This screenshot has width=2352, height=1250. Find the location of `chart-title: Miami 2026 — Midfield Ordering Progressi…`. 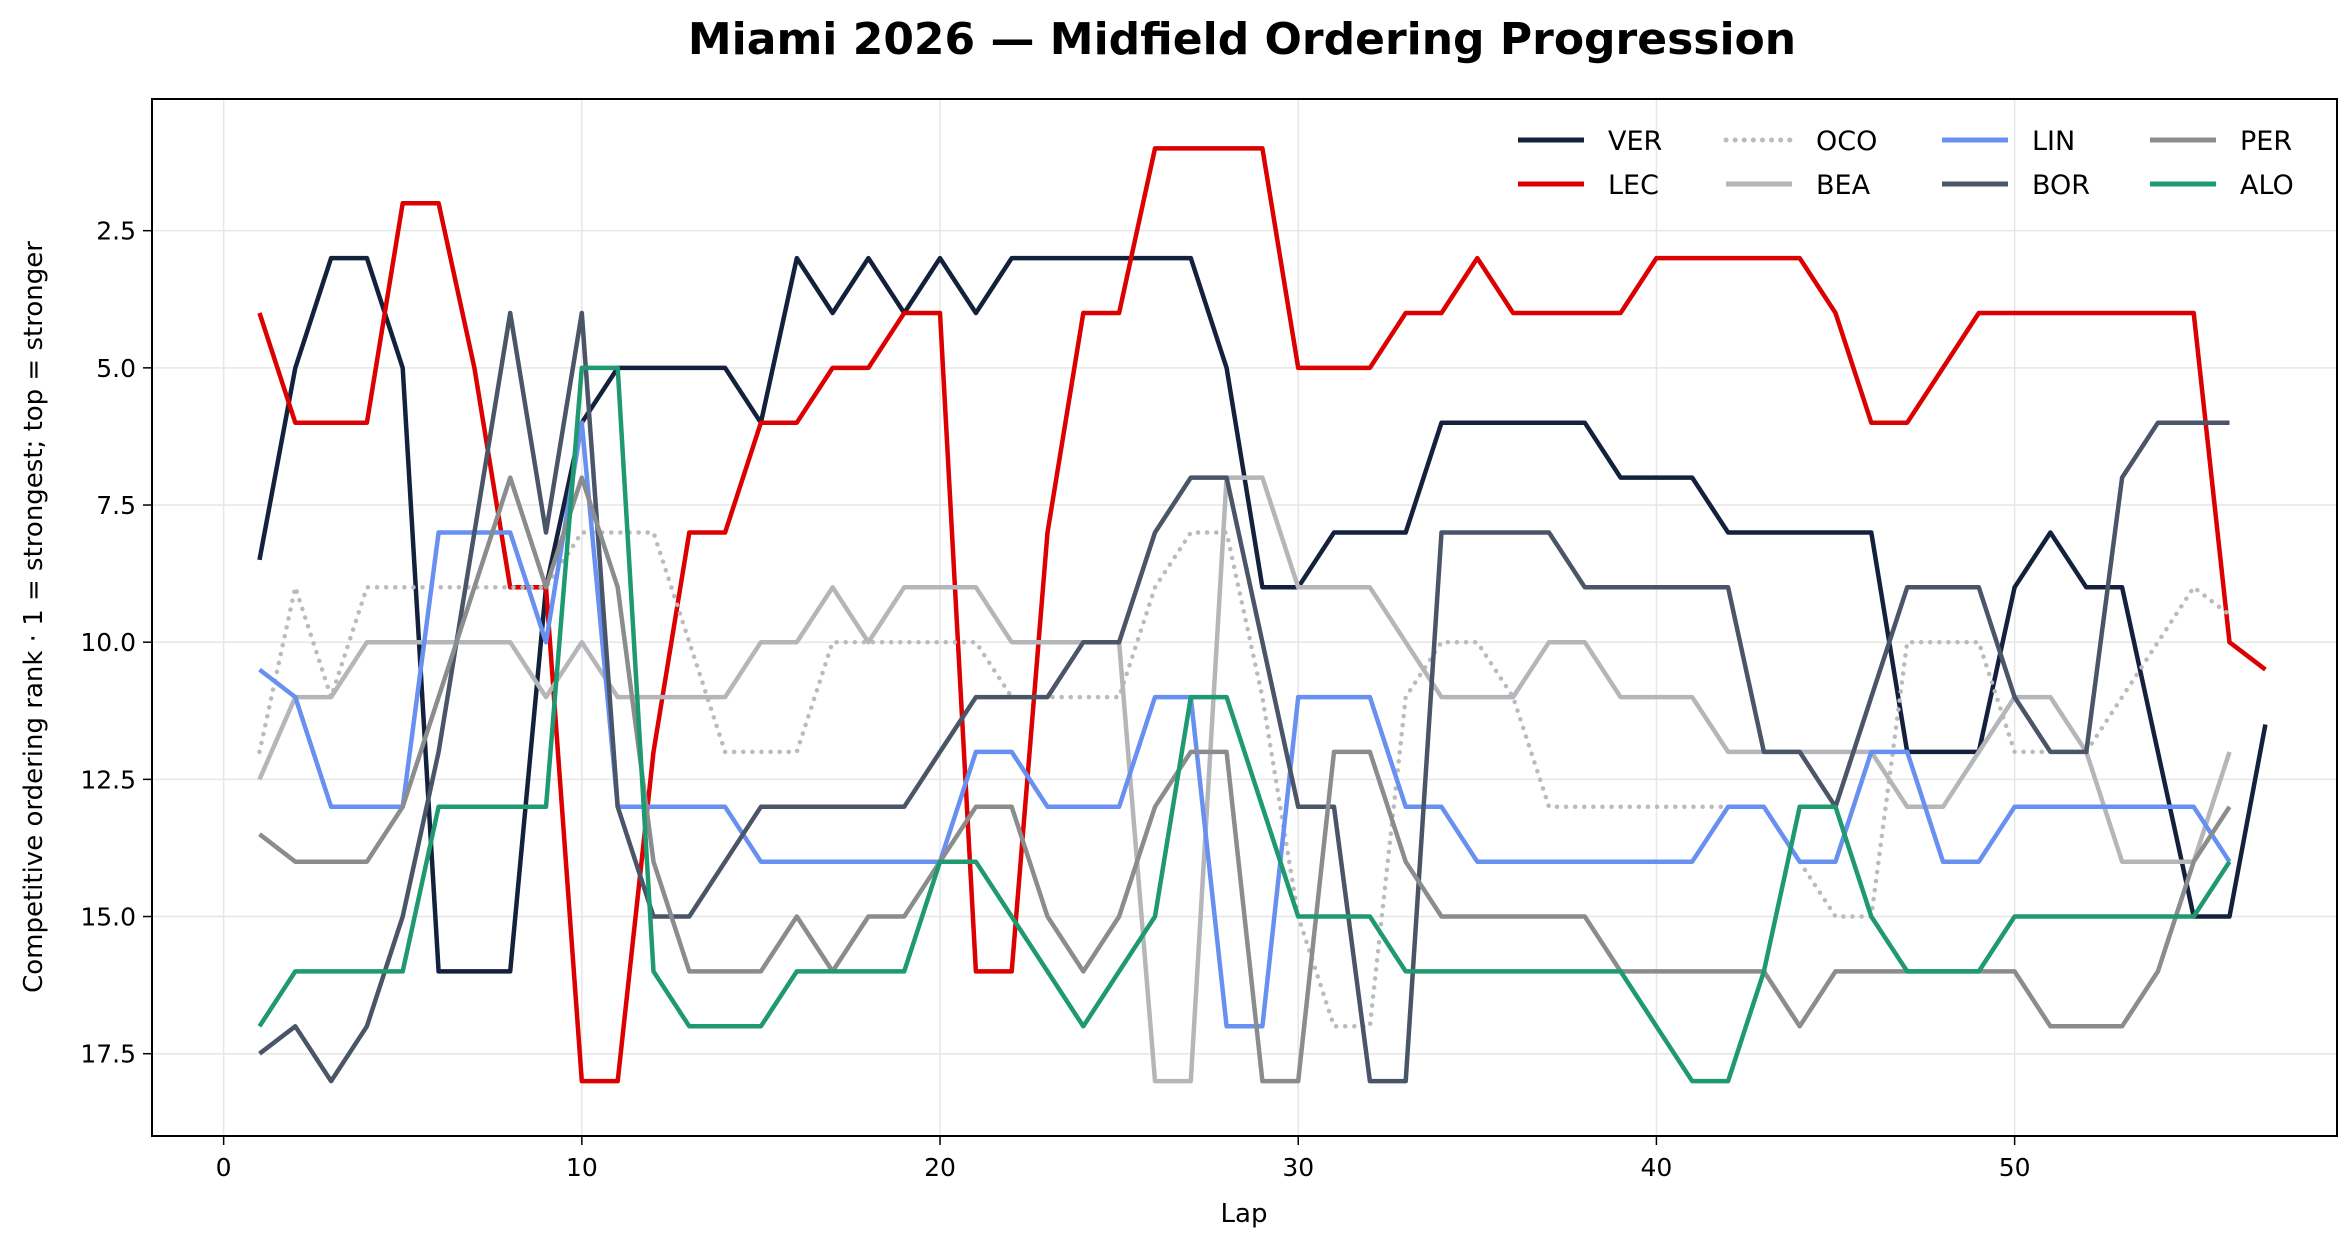

chart-title: Miami 2026 — Midfield Ordering Progressi… is located at coordinates (1242, 39).